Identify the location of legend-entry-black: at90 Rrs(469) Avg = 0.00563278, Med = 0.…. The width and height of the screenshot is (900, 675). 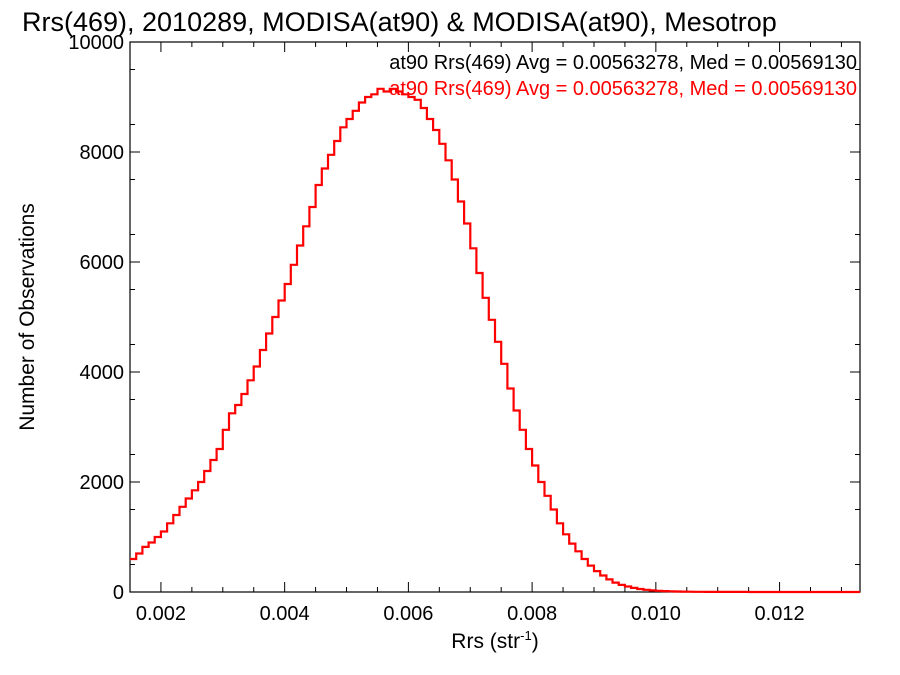
(623, 63).